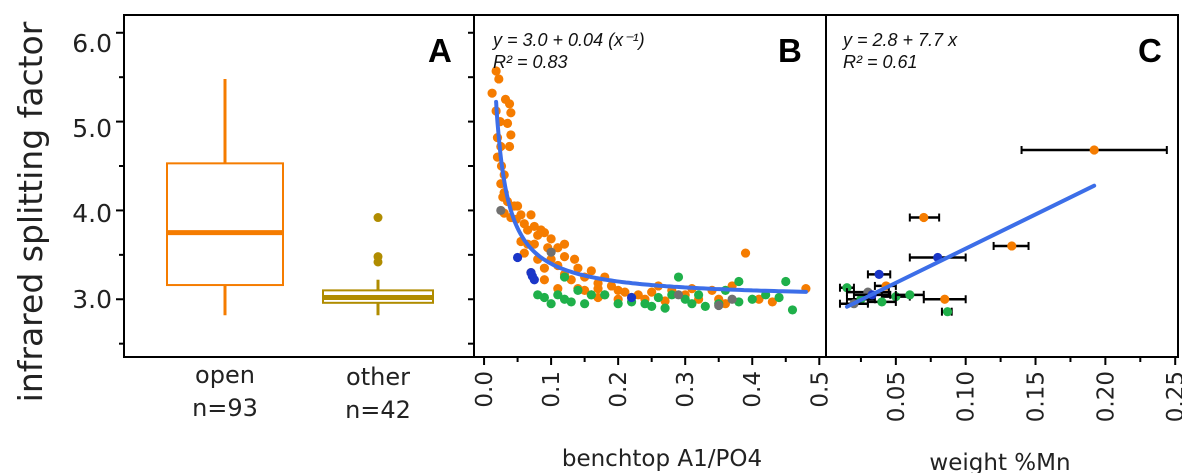 The height and width of the screenshot is (473, 1182). What do you see at coordinates (753, 389) in the screenshot?
I see `x-tick-label: 0.4` at bounding box center [753, 389].